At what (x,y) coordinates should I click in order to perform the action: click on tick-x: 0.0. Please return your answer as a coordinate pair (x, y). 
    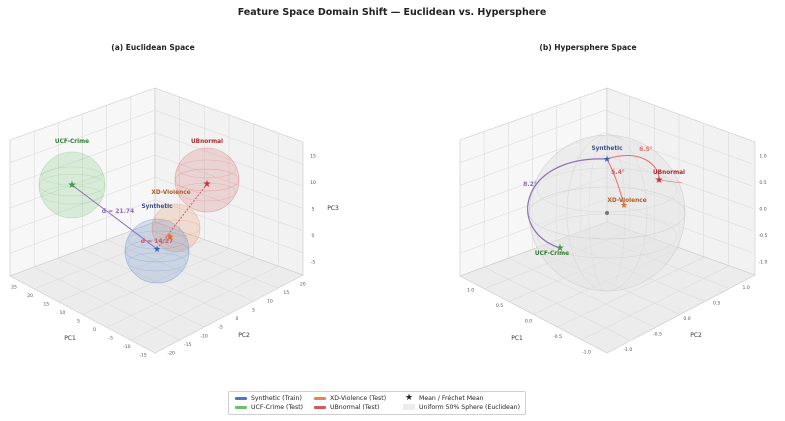
    Looking at the image, I should click on (528, 322).